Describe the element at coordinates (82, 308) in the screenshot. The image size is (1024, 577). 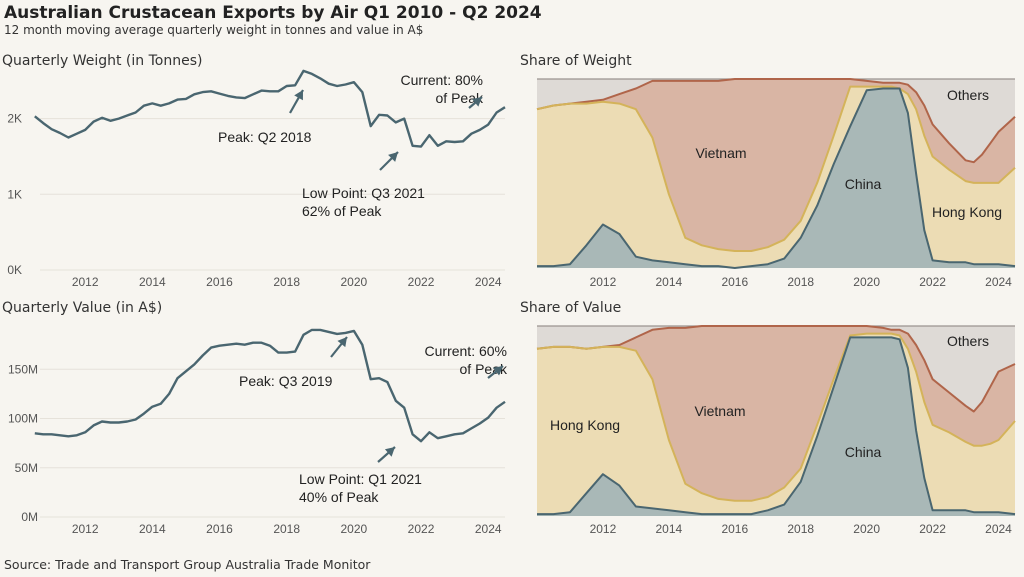
I see `panel-title: Quarterly Value (in A$)` at that location.